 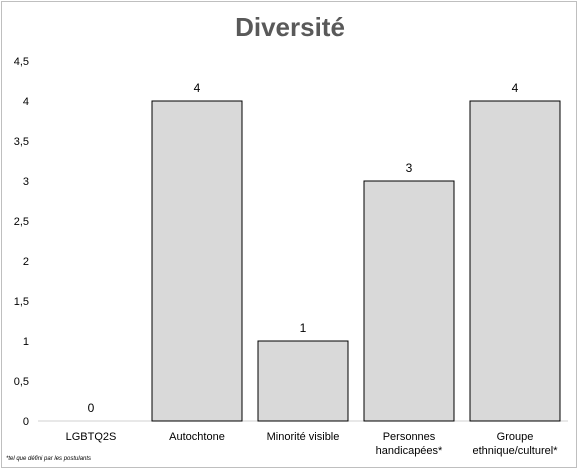 I want to click on y-tick-label: 1, so click(x=26, y=342).